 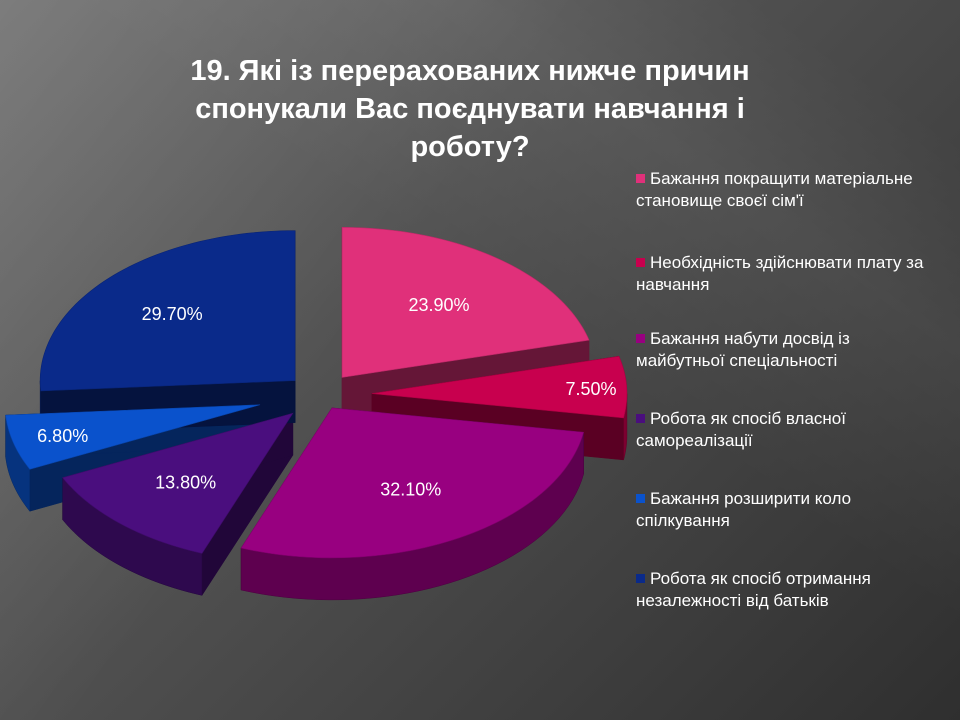 What do you see at coordinates (590, 389) in the screenshot?
I see `data-label-2: 7.50%` at bounding box center [590, 389].